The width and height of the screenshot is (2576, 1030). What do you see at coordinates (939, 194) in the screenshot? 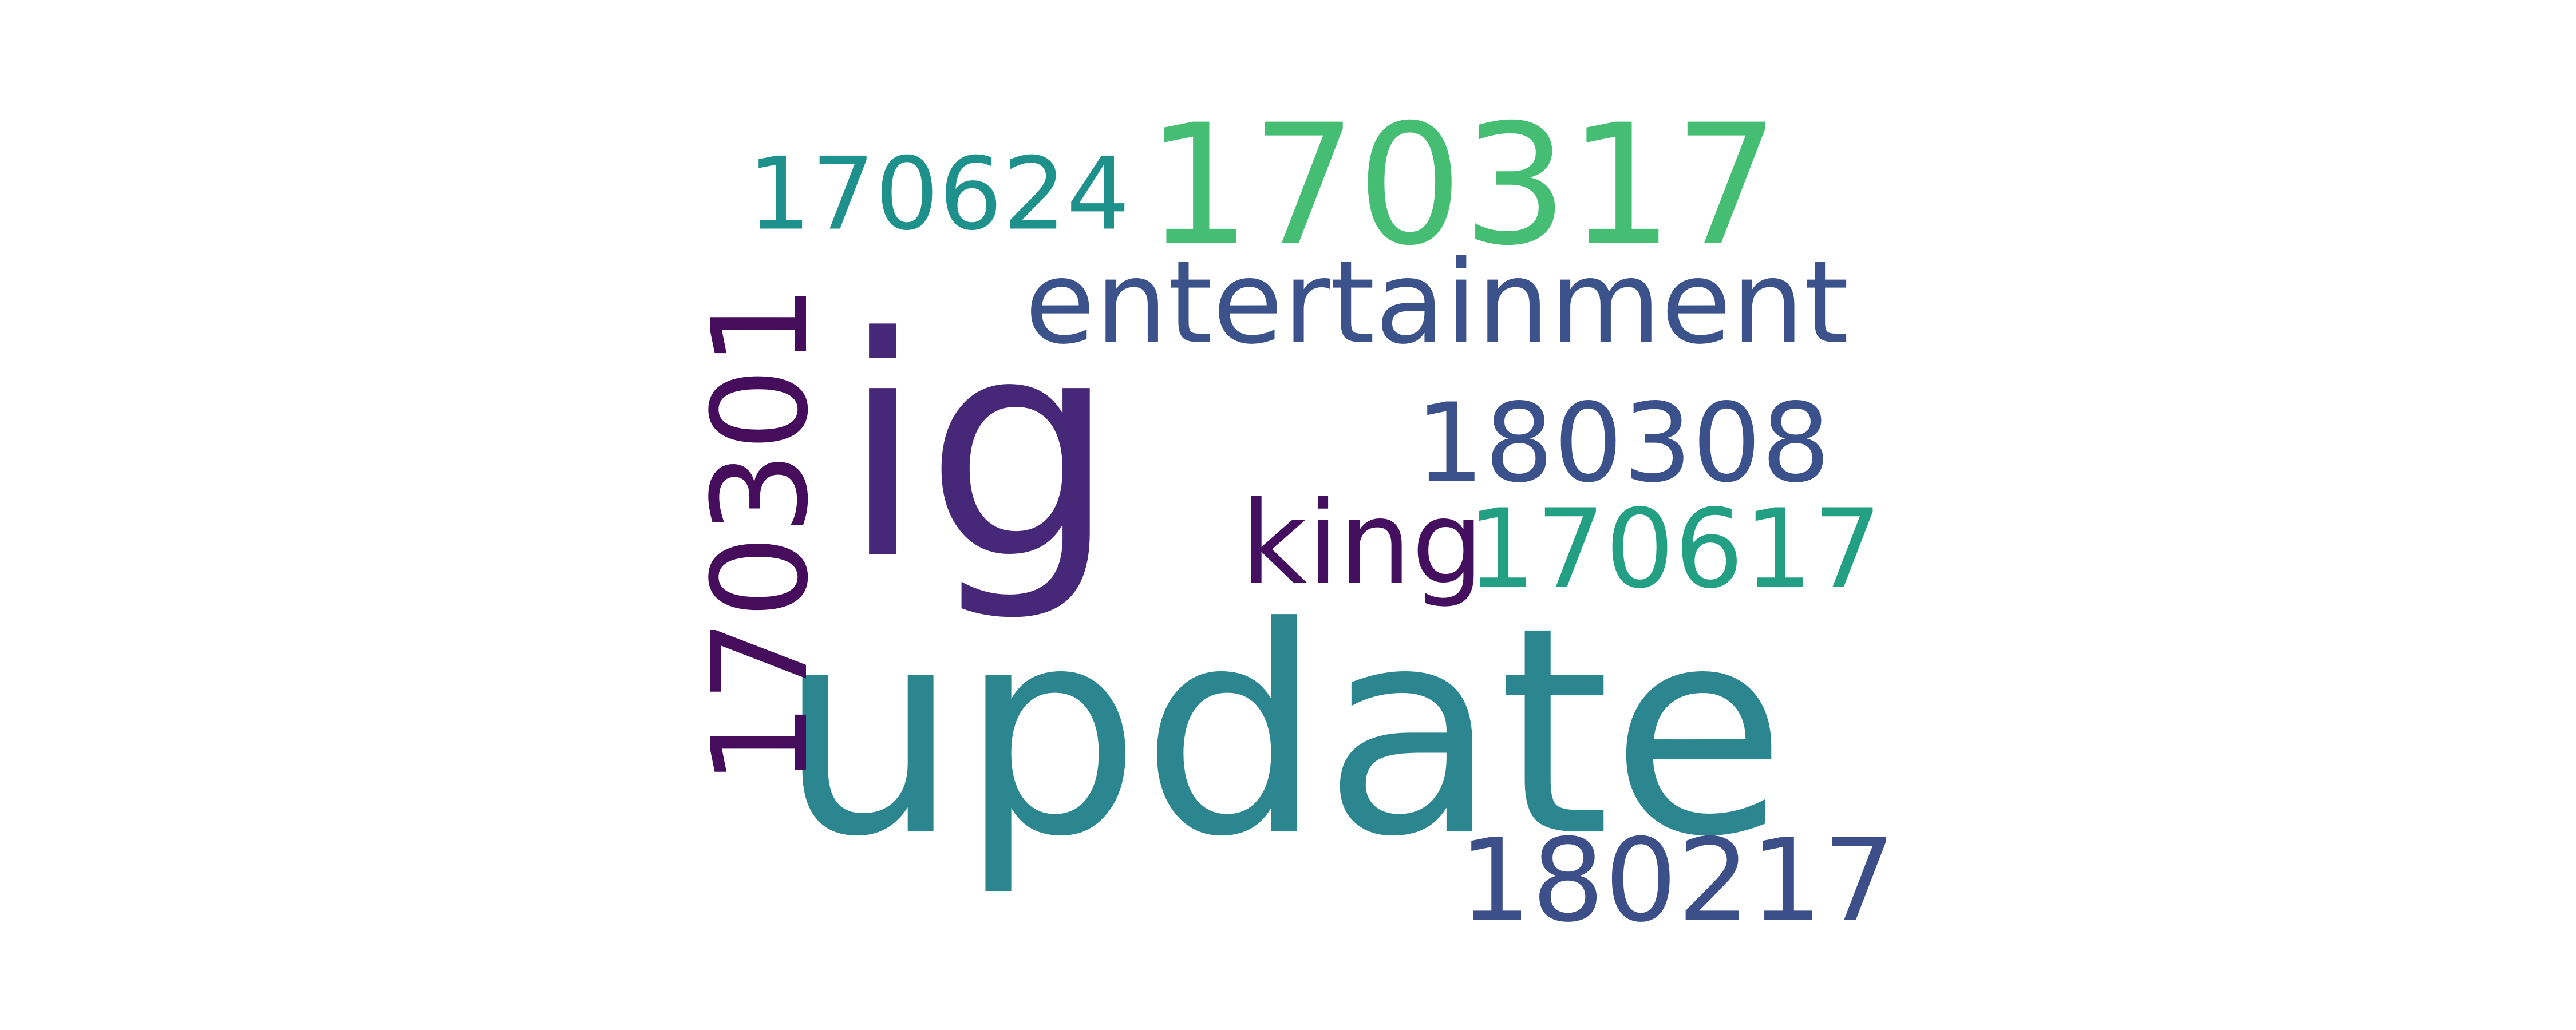
I see `word-170624: 170624` at bounding box center [939, 194].